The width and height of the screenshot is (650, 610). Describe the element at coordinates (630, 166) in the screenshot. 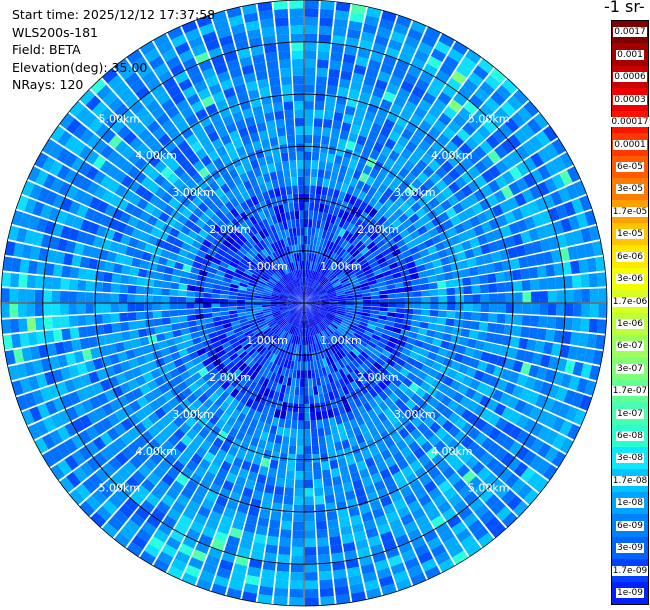

I see `colorbar-label: 6e-05` at that location.